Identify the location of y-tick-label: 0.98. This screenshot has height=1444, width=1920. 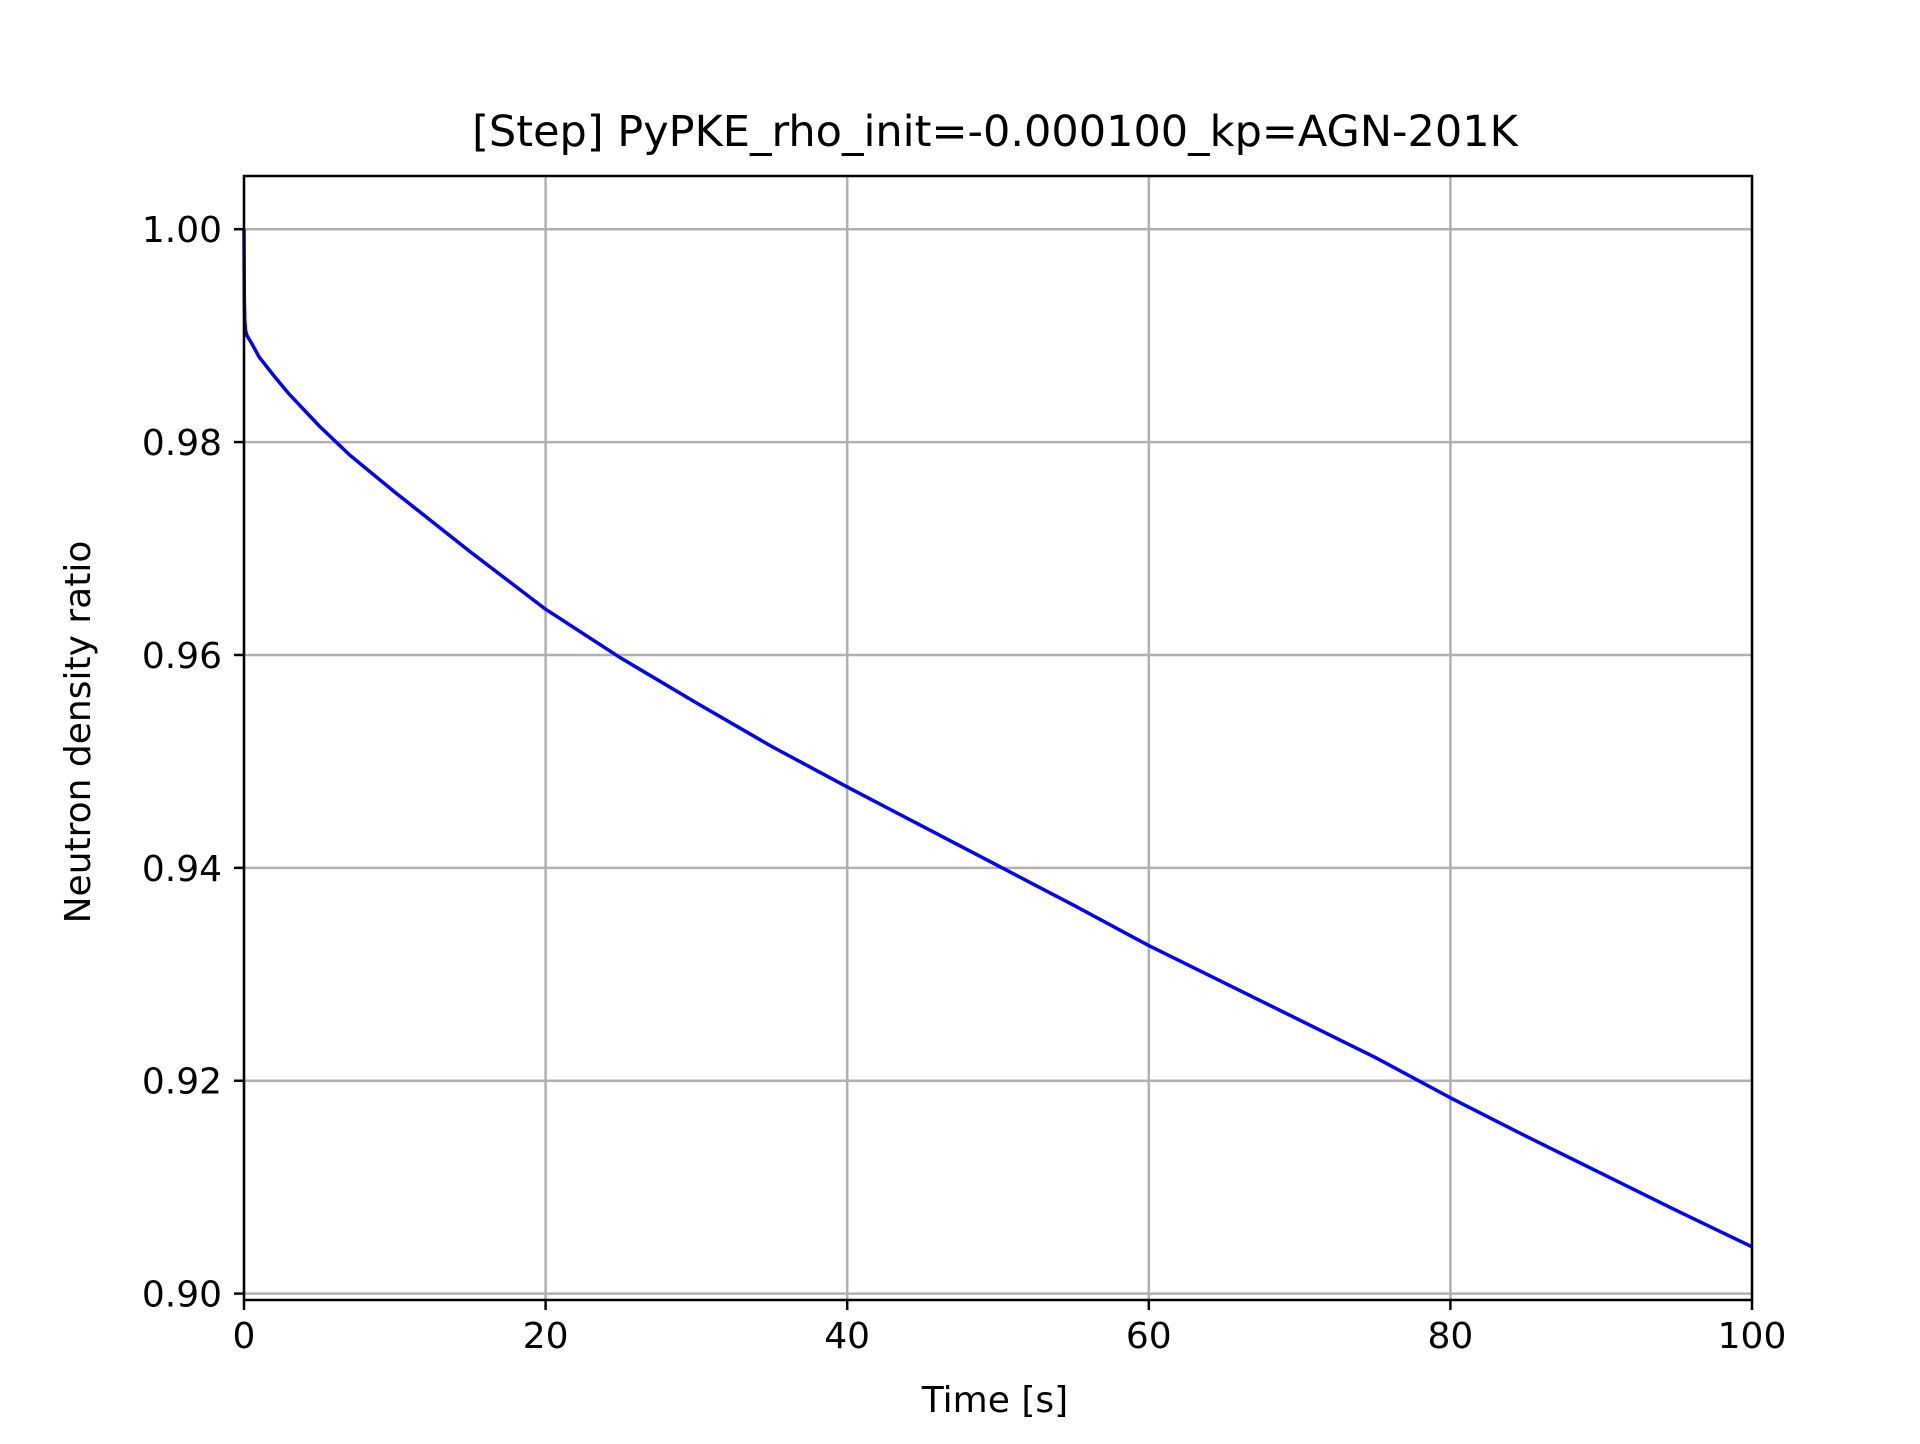
(182, 443).